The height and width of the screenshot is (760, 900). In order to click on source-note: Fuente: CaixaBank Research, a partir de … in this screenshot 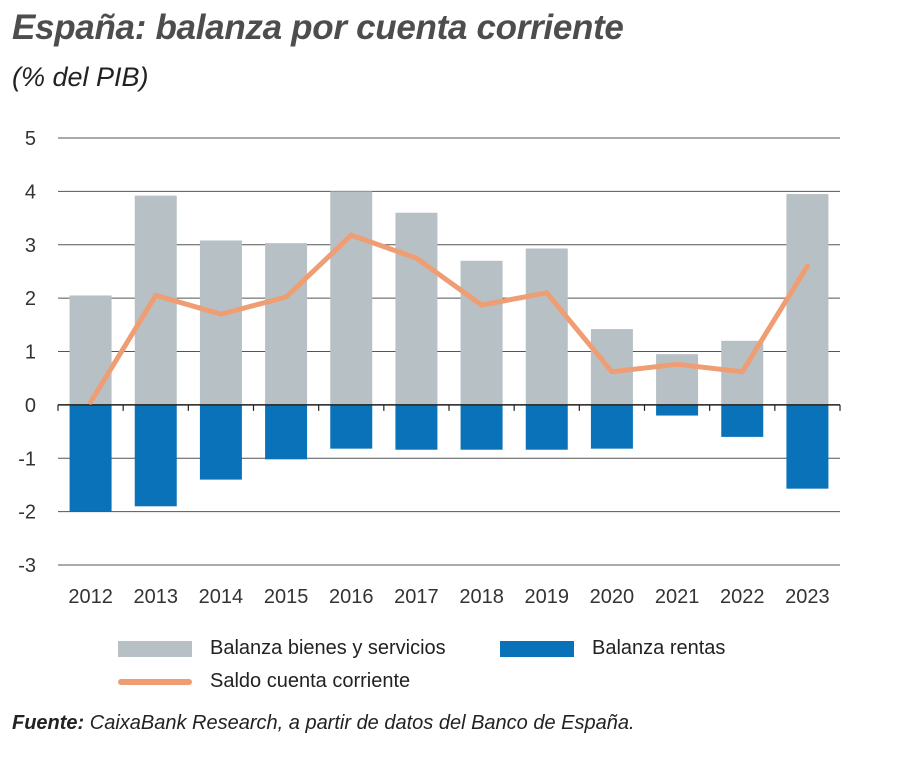, I will do `click(323, 723)`.